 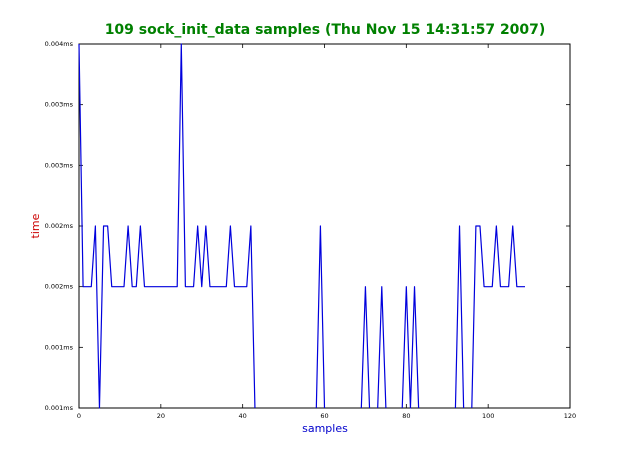 I want to click on x-axis-label: samples, so click(x=325, y=428).